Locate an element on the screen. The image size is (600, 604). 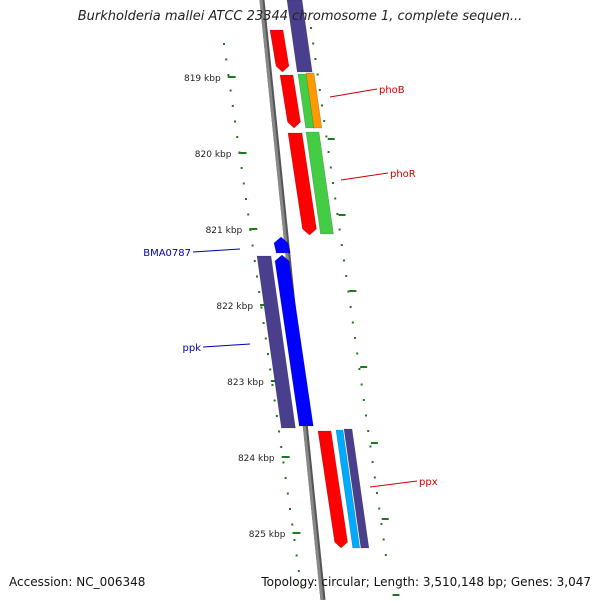
tick-label: 825 kbp is located at coordinates (267, 535).